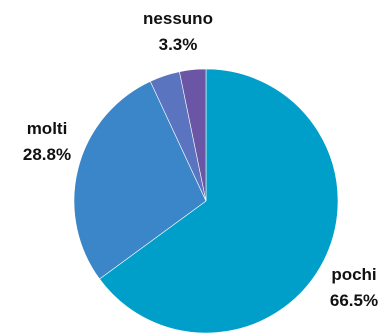 Image resolution: width=392 pixels, height=334 pixels. What do you see at coordinates (47, 128) in the screenshot?
I see `slice-name-molti: molti` at bounding box center [47, 128].